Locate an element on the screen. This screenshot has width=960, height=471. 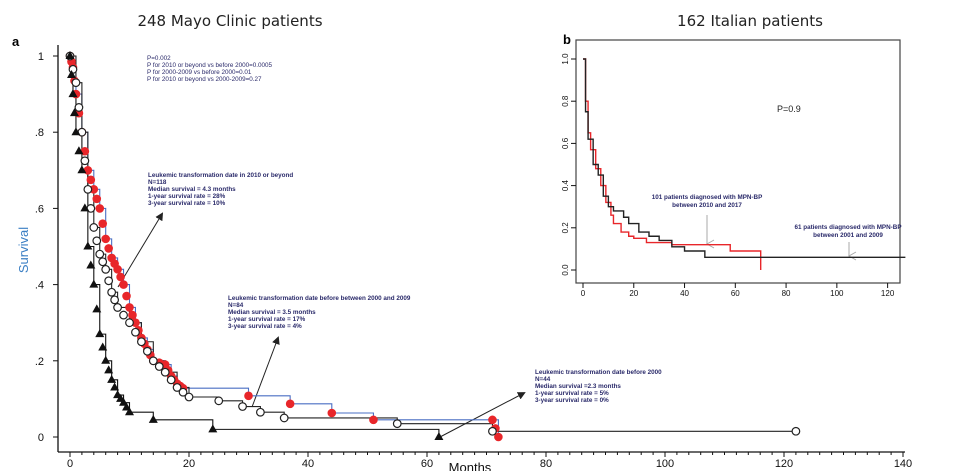
y-tick-label: .4 is located at coordinates (39, 286).